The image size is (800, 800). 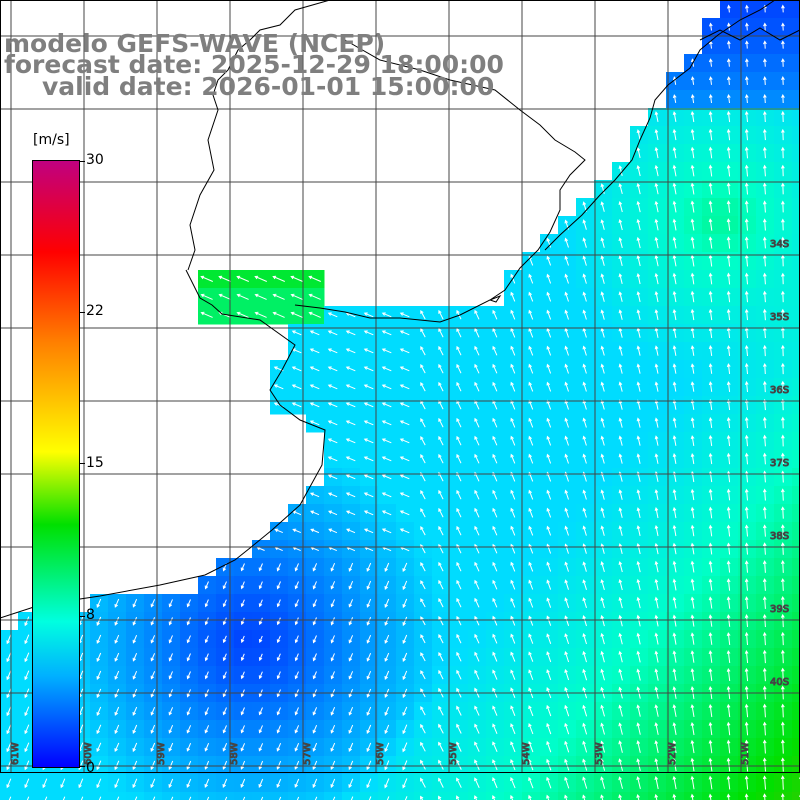 I want to click on colorbar-tick: 8, so click(x=90, y=615).